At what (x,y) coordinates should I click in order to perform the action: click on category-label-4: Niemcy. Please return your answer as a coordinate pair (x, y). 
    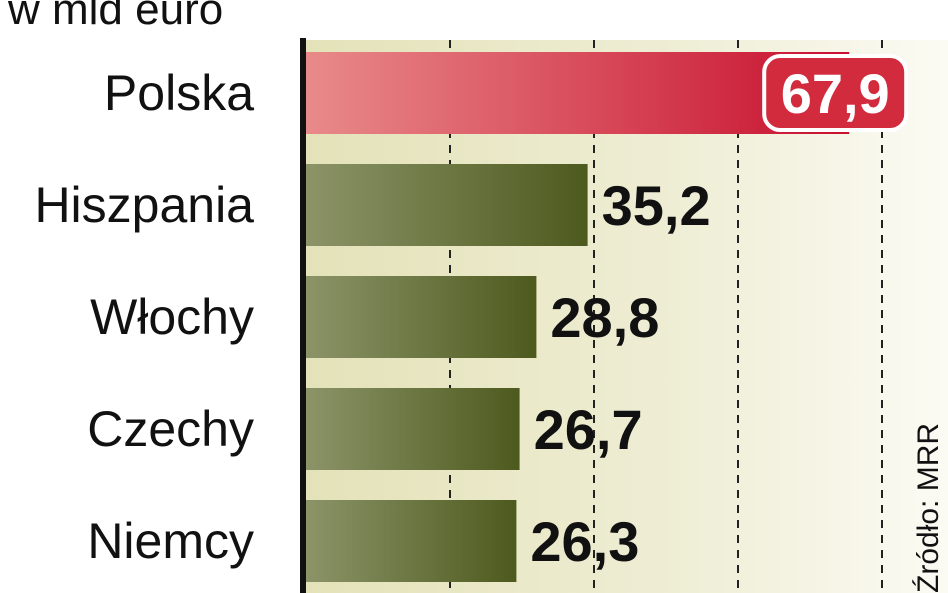
    Looking at the image, I should click on (170, 541).